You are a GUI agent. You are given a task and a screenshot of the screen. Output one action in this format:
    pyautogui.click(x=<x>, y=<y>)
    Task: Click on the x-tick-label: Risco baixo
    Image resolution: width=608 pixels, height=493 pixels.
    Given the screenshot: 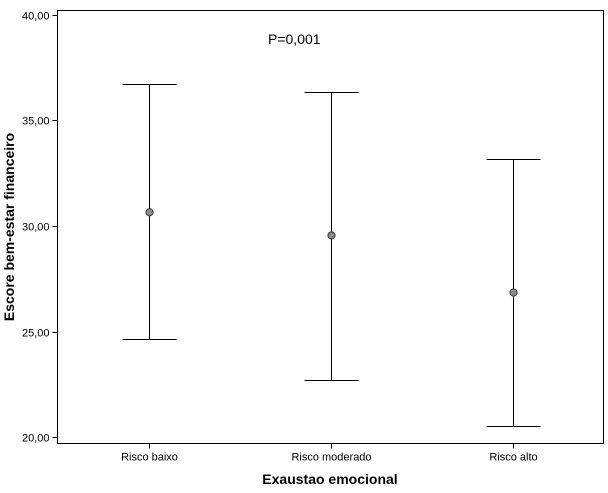 What is the action you would take?
    pyautogui.click(x=149, y=458)
    